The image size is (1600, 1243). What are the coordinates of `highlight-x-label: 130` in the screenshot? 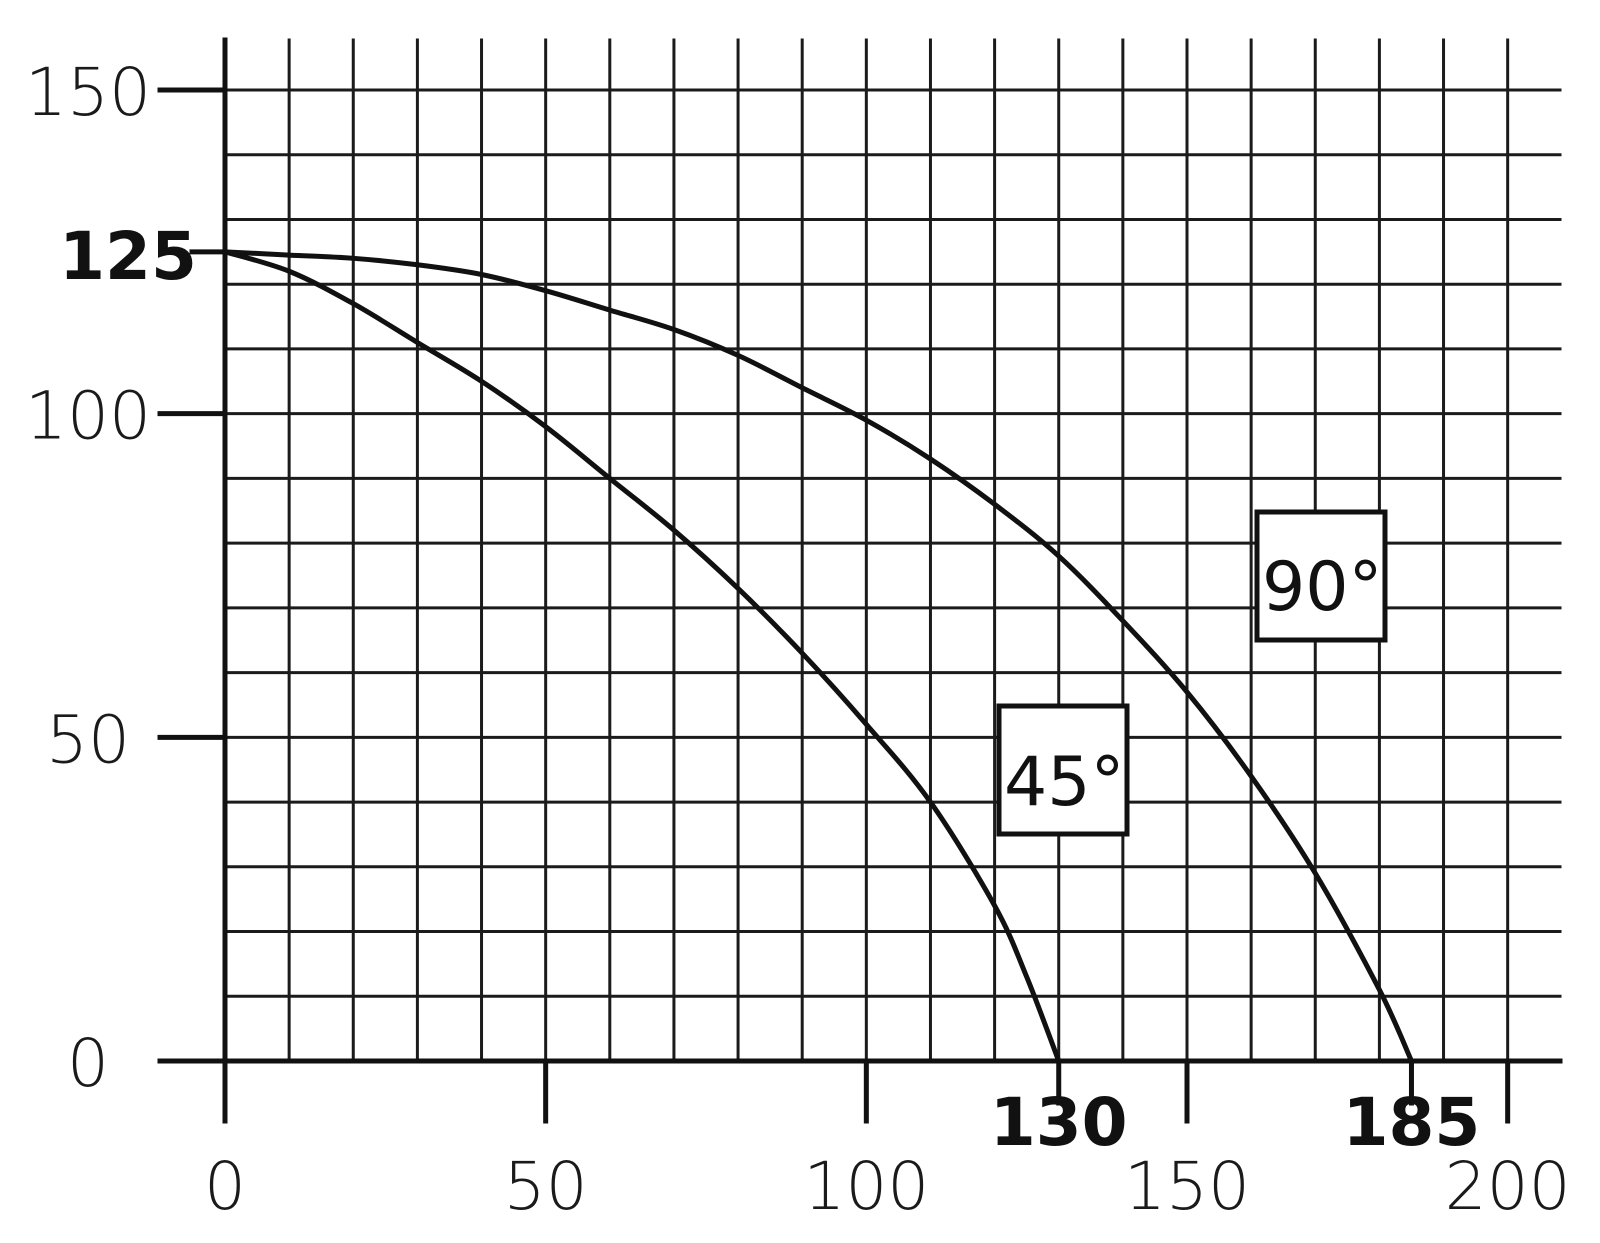 It's located at (1059, 1122).